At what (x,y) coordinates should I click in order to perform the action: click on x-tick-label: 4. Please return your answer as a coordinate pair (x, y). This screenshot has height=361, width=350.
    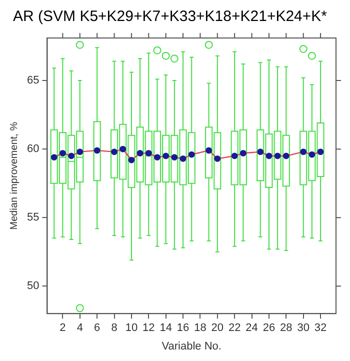
    Looking at the image, I should click on (79, 328).